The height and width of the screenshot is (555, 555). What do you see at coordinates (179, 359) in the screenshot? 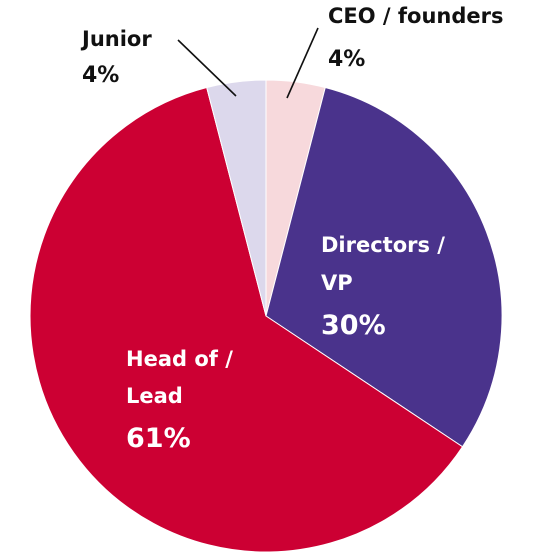
I see `slice-label-head-of-lead-line1: Head of /` at bounding box center [179, 359].